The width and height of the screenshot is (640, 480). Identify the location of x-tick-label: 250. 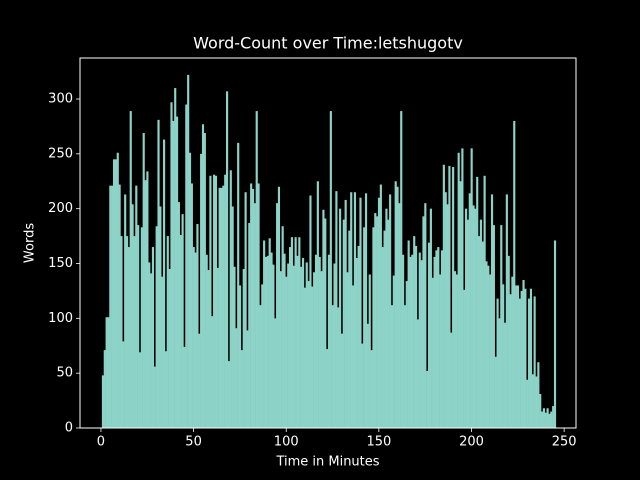
(564, 442).